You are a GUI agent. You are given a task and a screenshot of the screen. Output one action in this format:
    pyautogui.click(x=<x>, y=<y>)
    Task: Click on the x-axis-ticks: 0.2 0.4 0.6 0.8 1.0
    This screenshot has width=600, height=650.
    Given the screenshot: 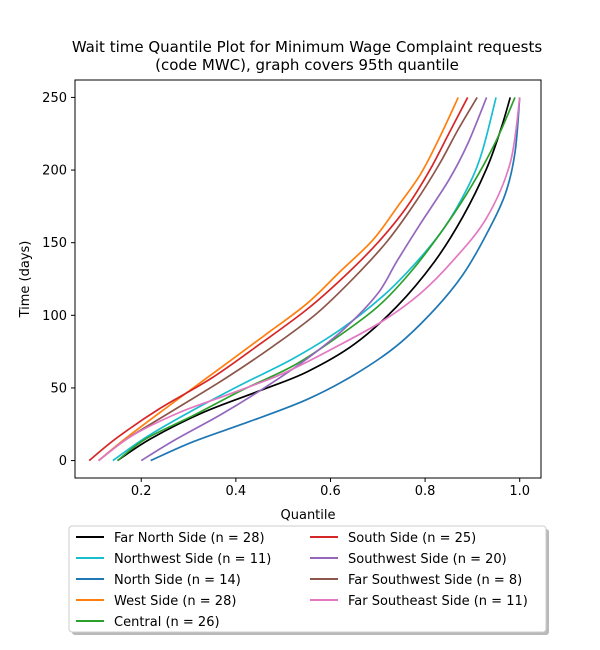 What is the action you would take?
    pyautogui.click(x=330, y=488)
    